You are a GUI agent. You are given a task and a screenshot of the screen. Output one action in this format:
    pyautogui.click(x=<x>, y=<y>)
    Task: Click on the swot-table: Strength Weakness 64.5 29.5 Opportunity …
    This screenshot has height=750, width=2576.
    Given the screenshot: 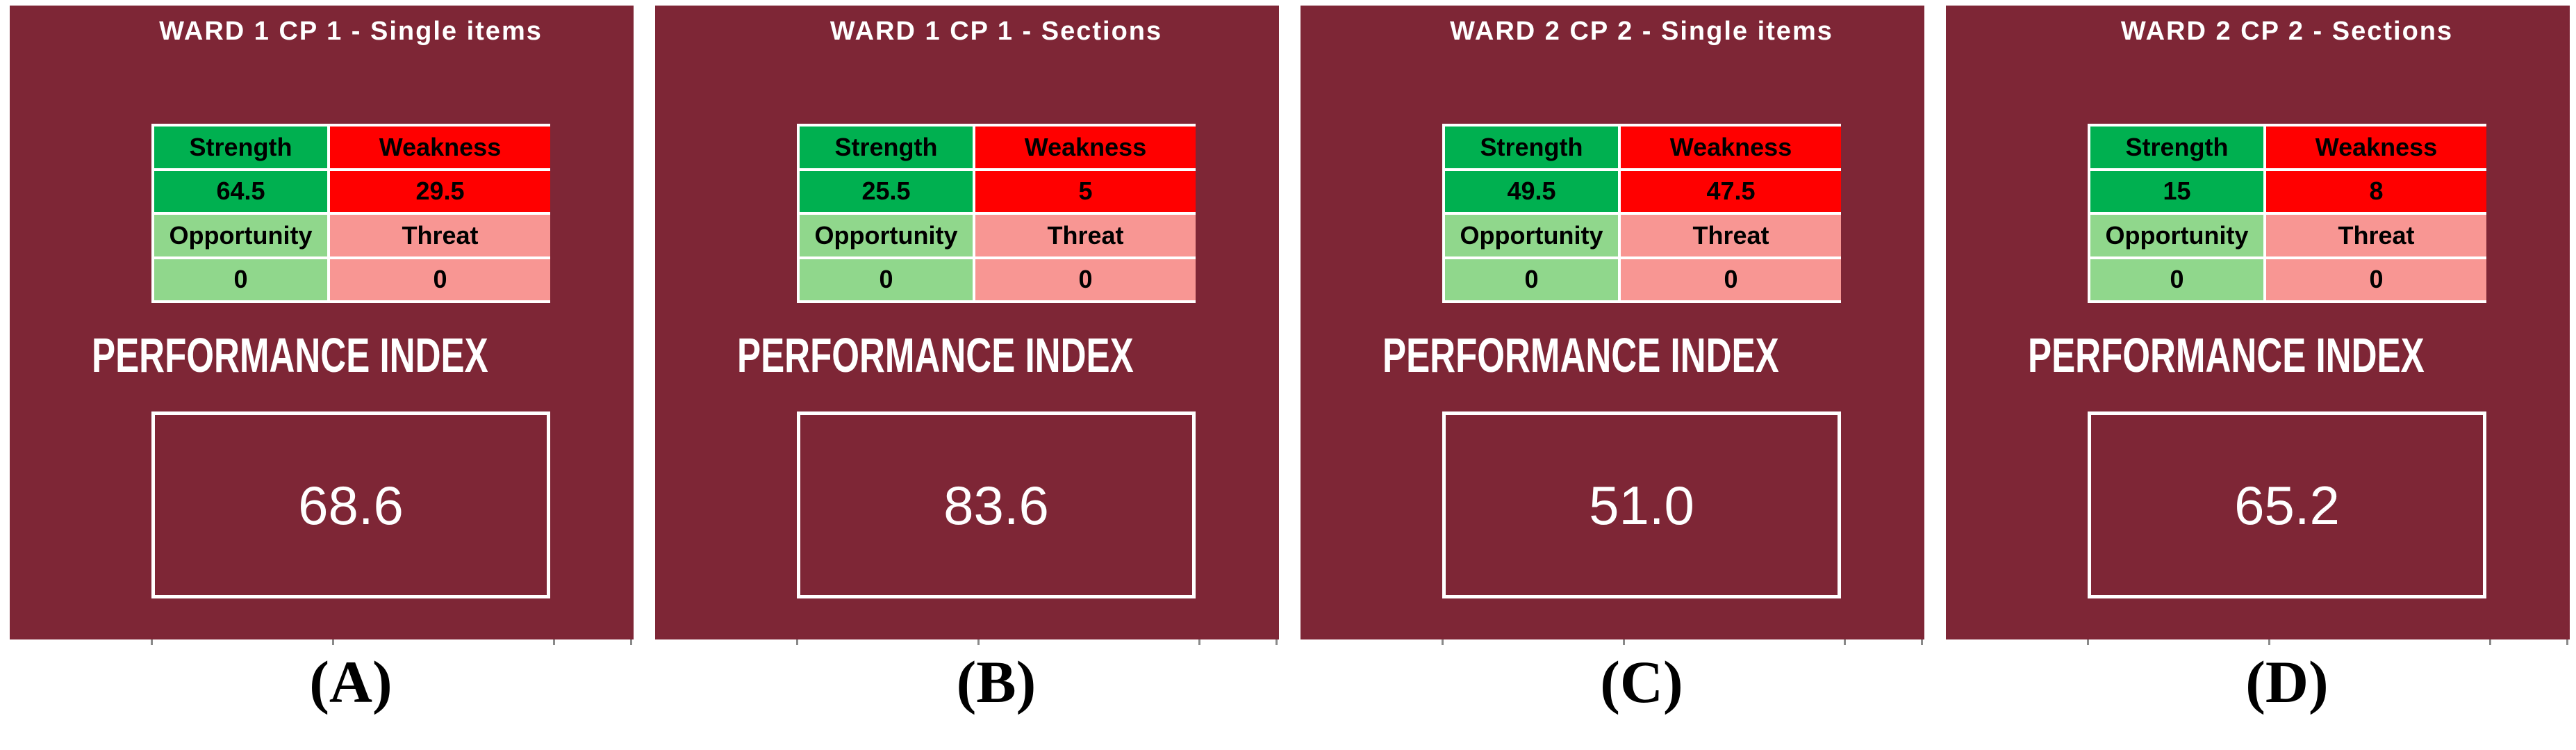 What is the action you would take?
    pyautogui.click(x=351, y=214)
    